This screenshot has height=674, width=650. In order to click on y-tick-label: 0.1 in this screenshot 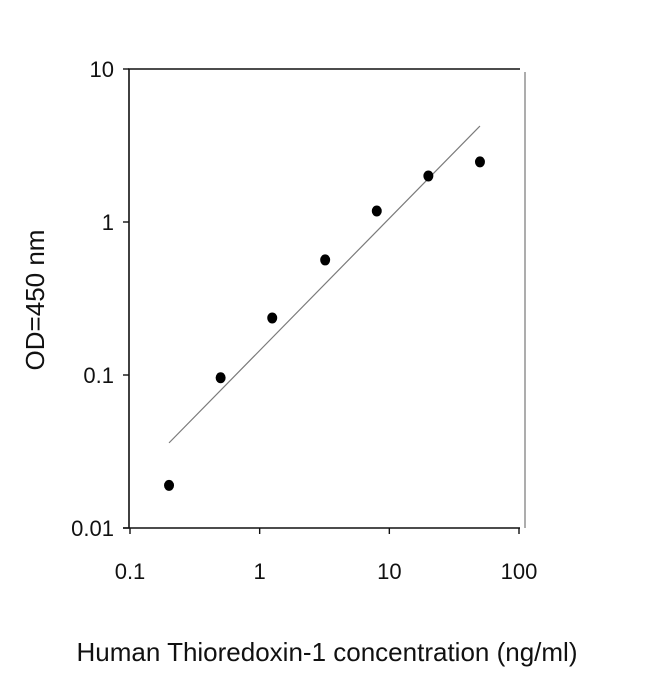, I will do `click(98, 375)`.